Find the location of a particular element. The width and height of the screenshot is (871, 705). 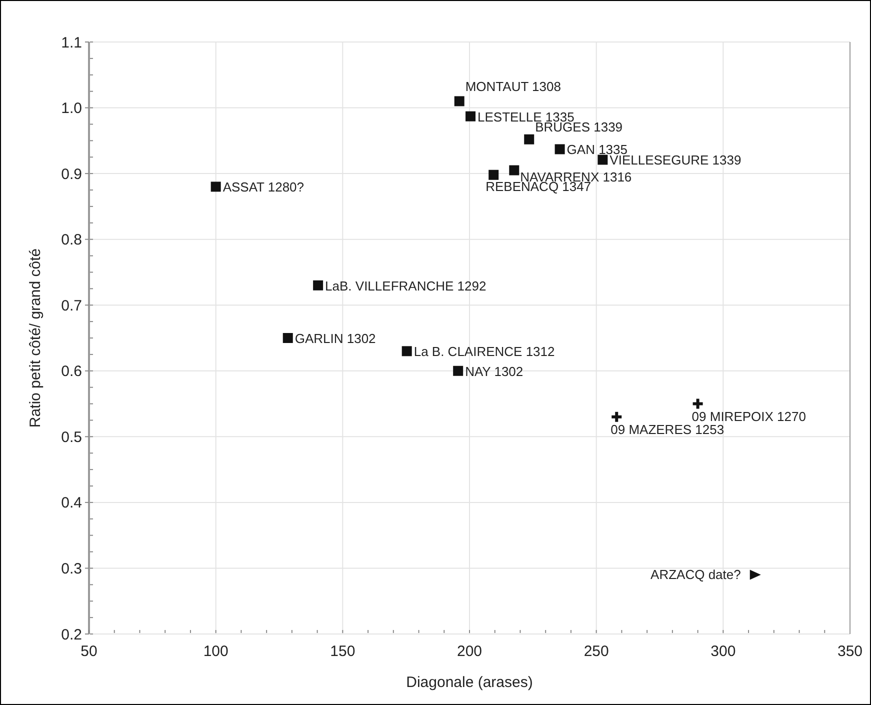

y-tick-label: 0.4 is located at coordinates (71, 503).